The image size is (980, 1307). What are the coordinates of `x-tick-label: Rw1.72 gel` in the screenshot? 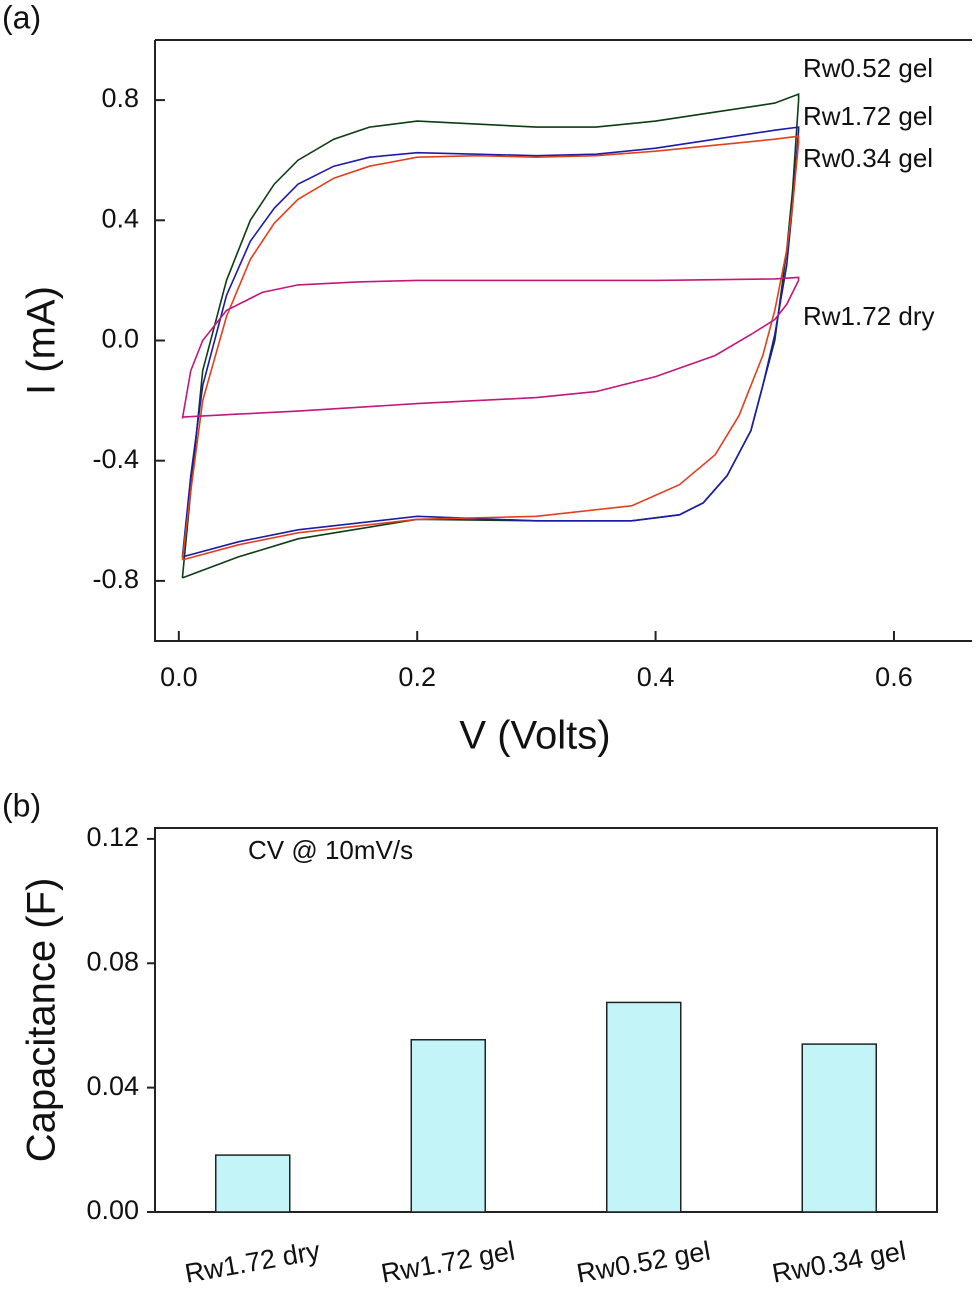 It's located at (448, 1262).